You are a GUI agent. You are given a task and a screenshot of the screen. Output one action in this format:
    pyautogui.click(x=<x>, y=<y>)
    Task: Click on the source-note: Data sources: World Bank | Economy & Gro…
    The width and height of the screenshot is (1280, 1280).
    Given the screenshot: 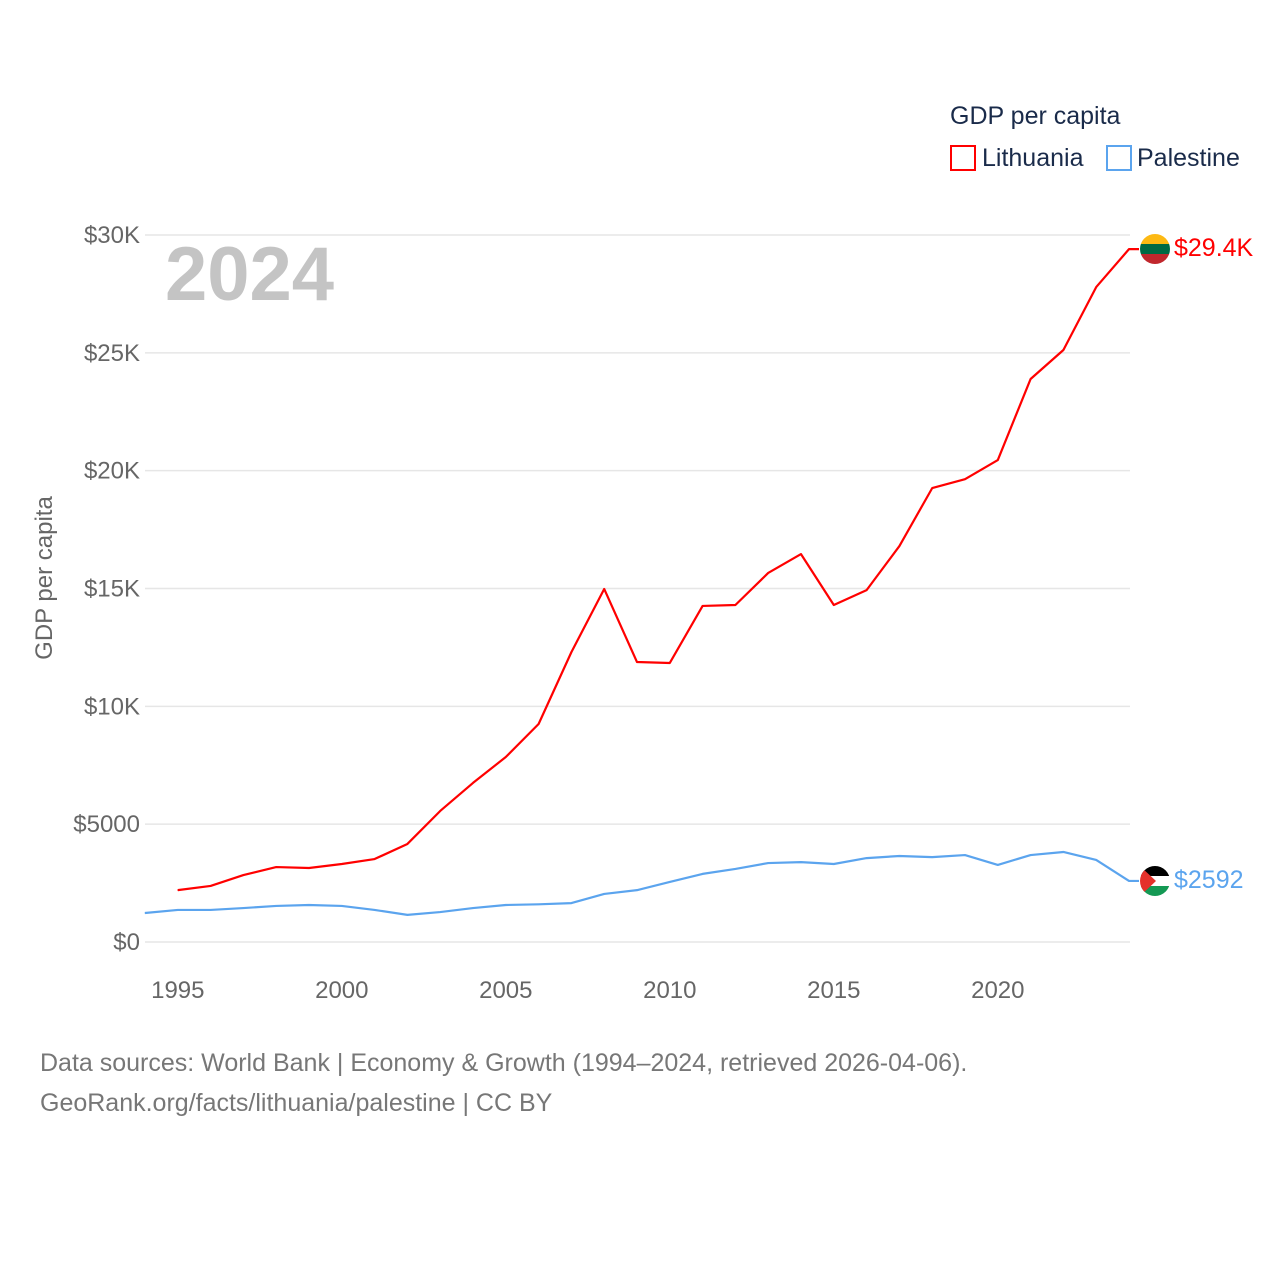 What is the action you would take?
    pyautogui.click(x=503, y=1083)
    